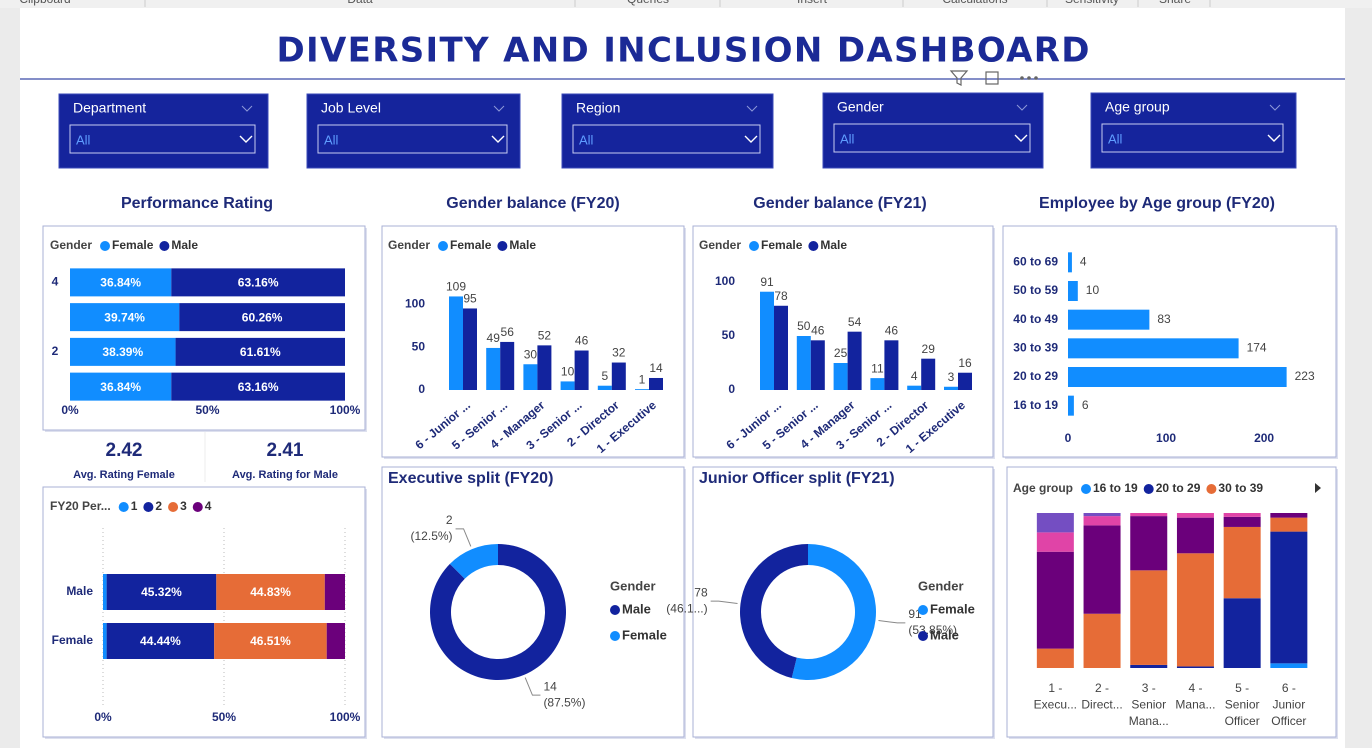 The image size is (1372, 748). What do you see at coordinates (1083, 262) in the screenshot?
I see `data-label: 4` at bounding box center [1083, 262].